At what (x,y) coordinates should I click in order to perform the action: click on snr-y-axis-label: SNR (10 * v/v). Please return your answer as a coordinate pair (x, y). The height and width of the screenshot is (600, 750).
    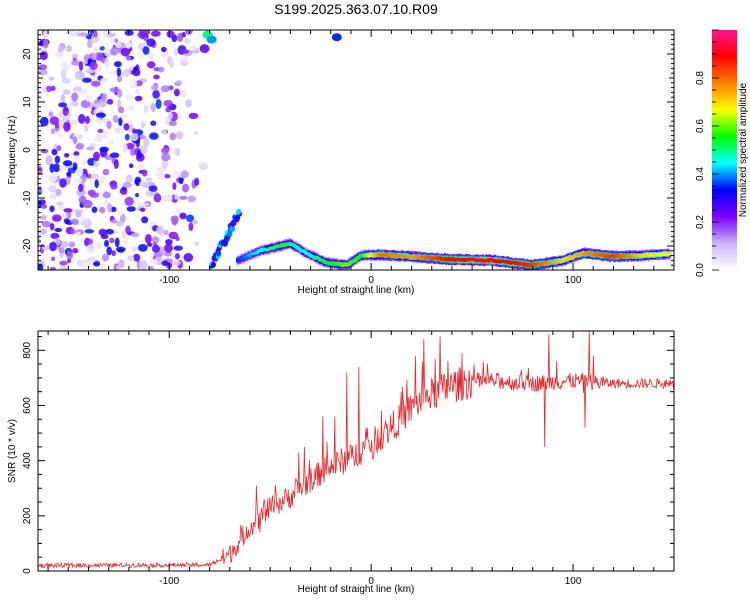
    Looking at the image, I should click on (12, 451).